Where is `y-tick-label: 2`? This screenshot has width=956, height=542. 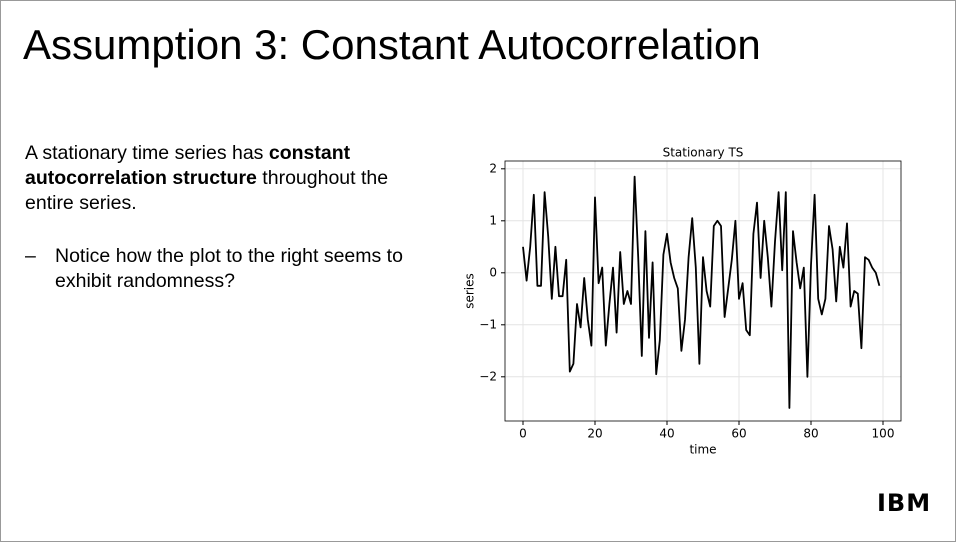 y-tick-label: 2 is located at coordinates (493, 168).